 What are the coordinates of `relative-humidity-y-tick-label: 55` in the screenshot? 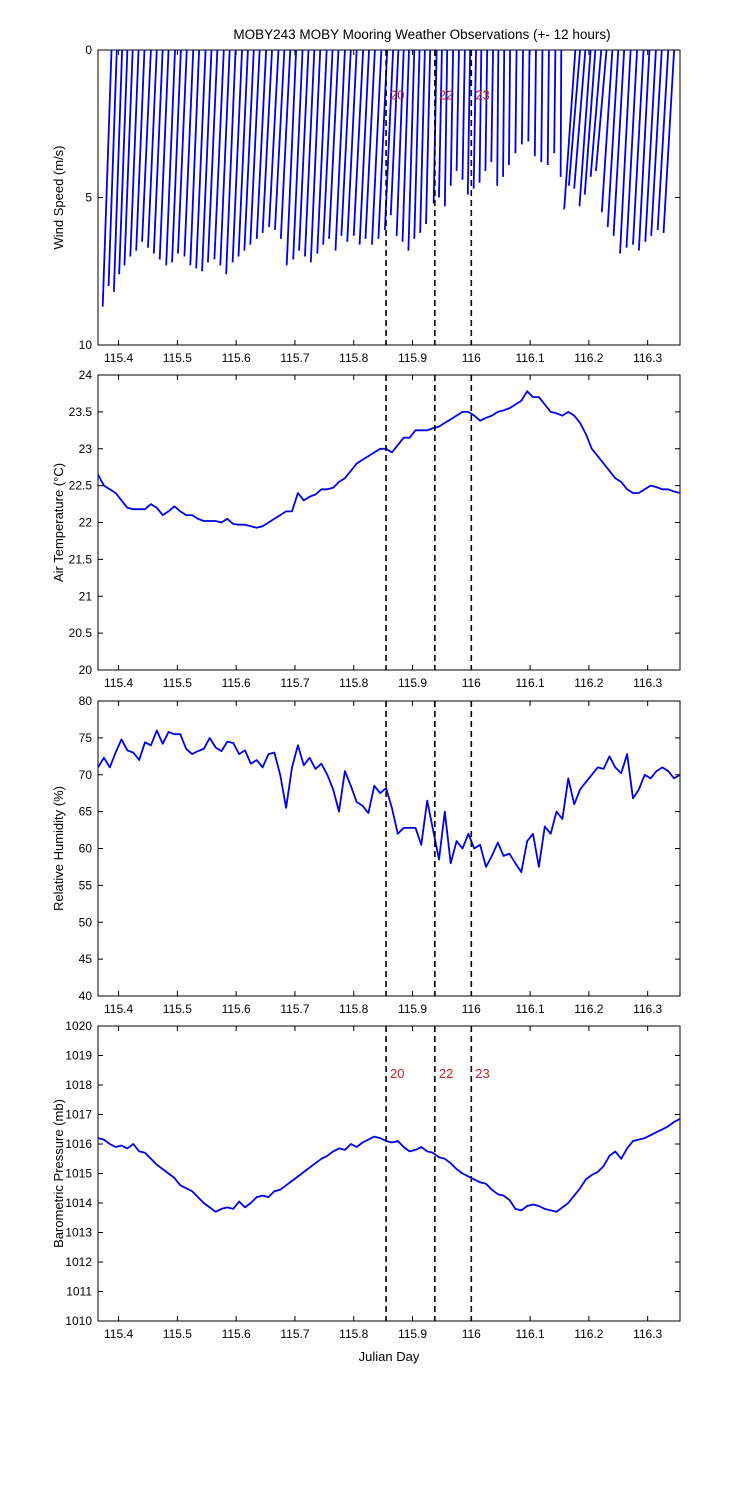 It's located at (86, 885).